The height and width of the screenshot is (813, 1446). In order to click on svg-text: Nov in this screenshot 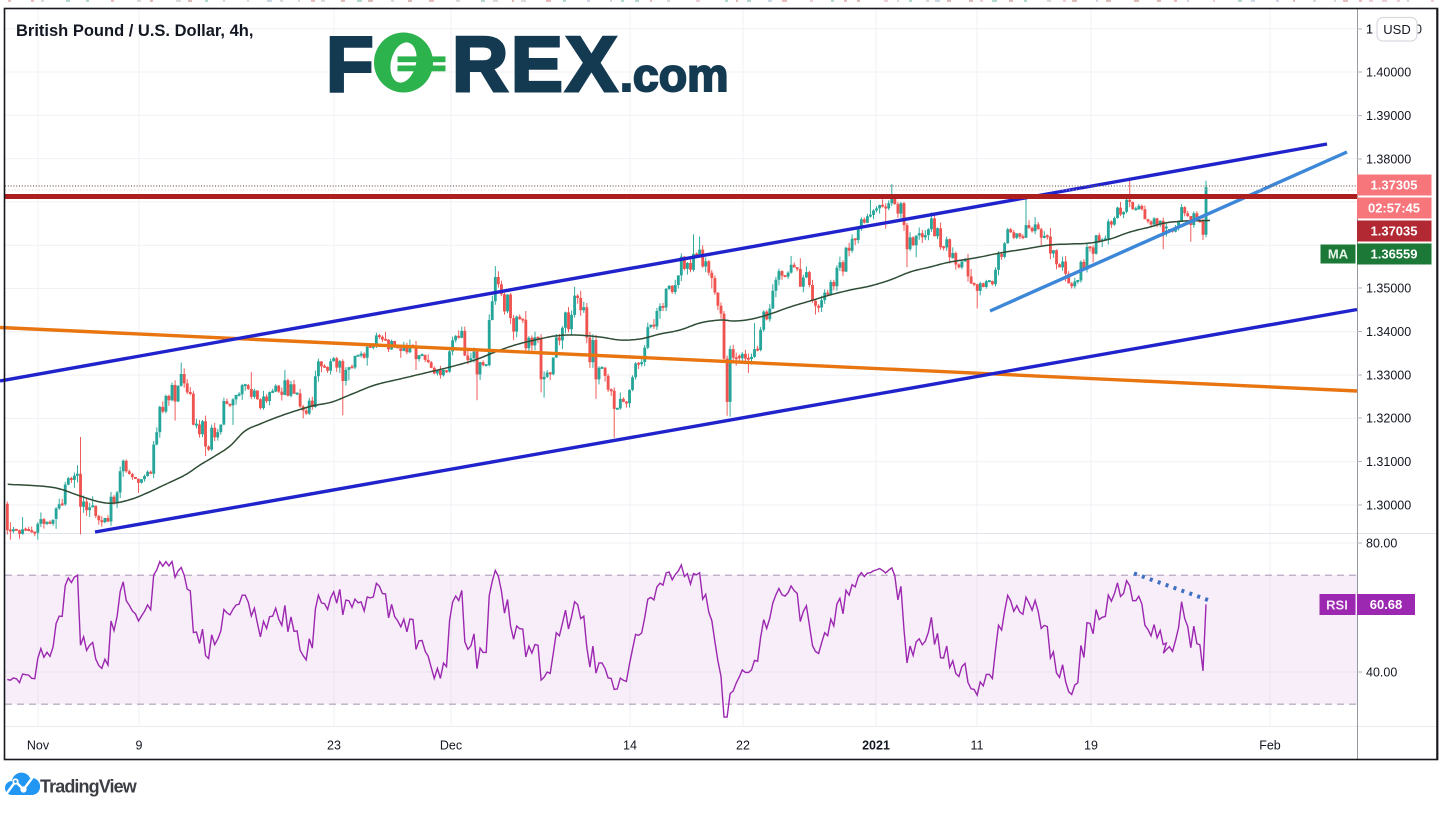, I will do `click(38, 746)`.